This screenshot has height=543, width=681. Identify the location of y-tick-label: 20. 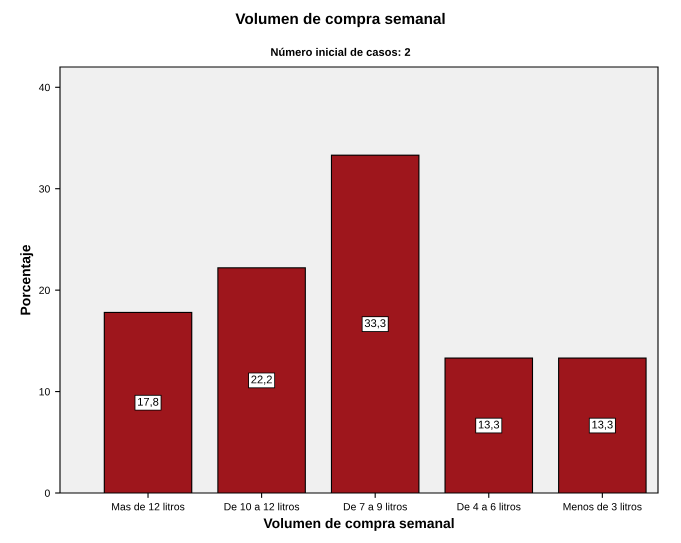
(44, 290).